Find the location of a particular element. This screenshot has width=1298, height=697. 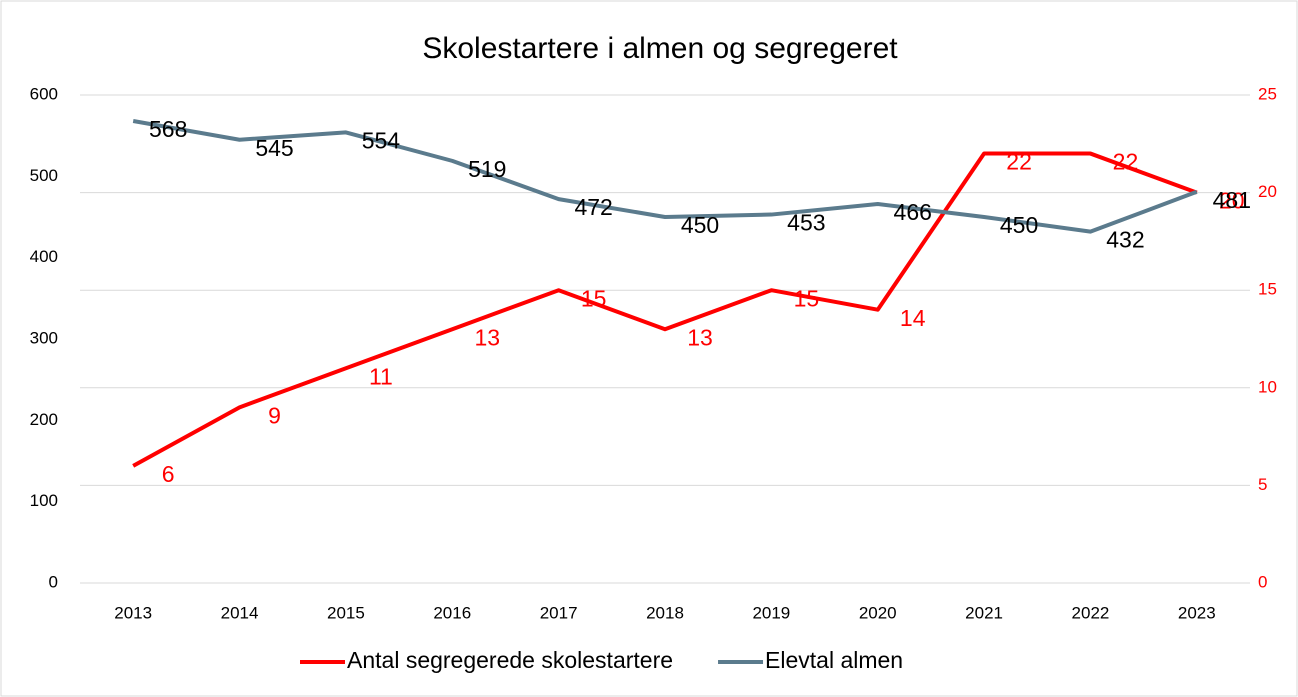

x-tick-label: 2021 is located at coordinates (984, 612).